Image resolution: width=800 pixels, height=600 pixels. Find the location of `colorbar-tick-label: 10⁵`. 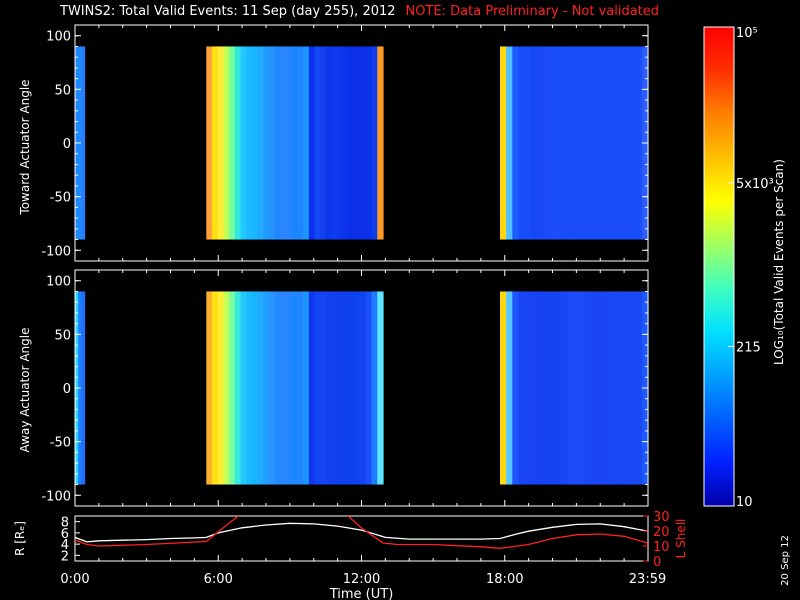

colorbar-tick-label: 10⁵ is located at coordinates (747, 33).